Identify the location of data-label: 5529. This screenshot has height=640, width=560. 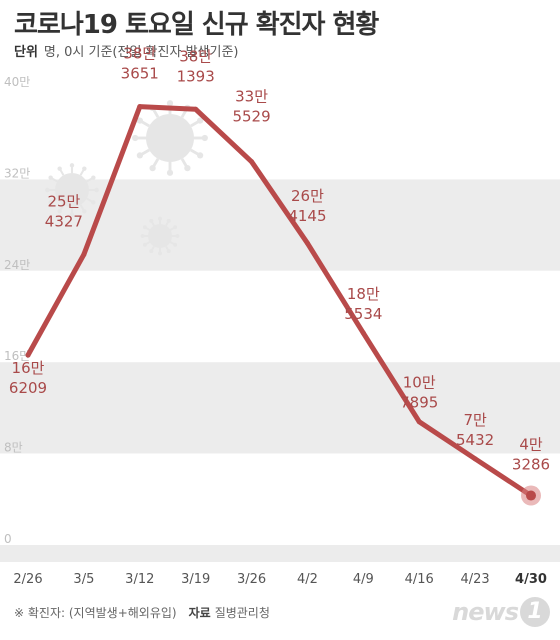
(251, 117).